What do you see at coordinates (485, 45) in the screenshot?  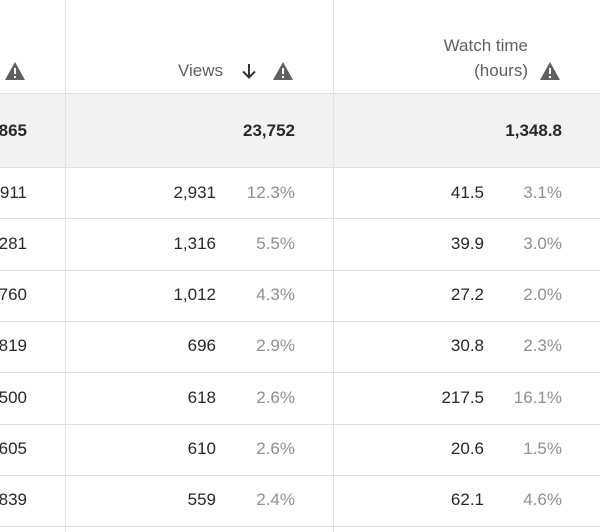 I see `watch-time-header: Watch time` at bounding box center [485, 45].